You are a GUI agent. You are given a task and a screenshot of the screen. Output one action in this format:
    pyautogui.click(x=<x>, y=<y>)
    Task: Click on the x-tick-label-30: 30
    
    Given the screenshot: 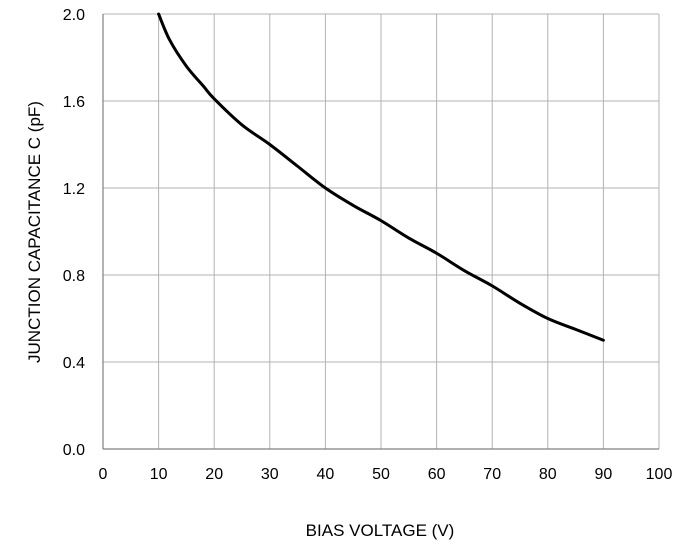 What is the action you would take?
    pyautogui.click(x=270, y=474)
    